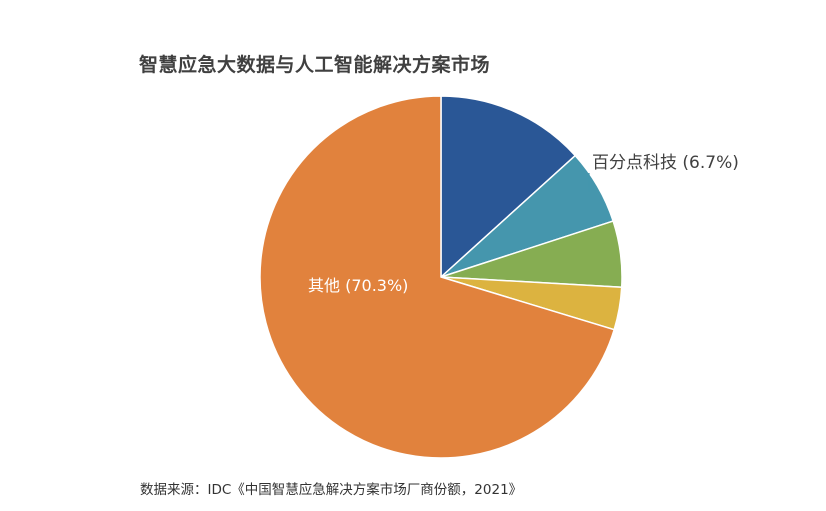  What do you see at coordinates (358, 285) in the screenshot?
I see `slice-label-others: 其他 (70.3%)` at bounding box center [358, 285].